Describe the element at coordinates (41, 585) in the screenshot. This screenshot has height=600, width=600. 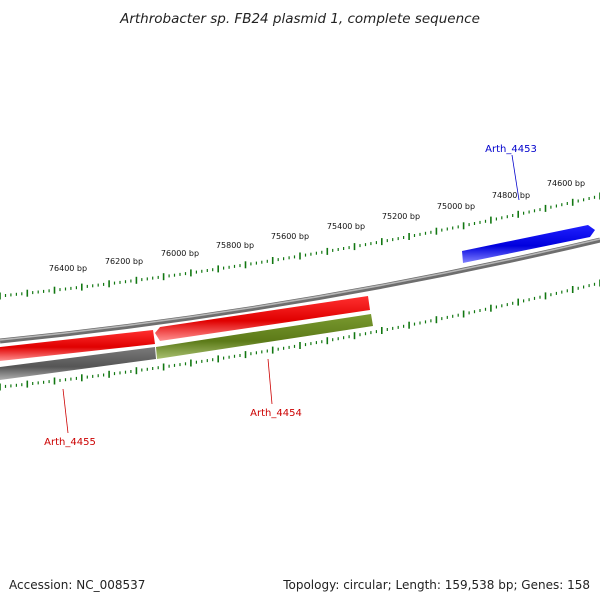
I see `accession-label: Accession:` at that location.